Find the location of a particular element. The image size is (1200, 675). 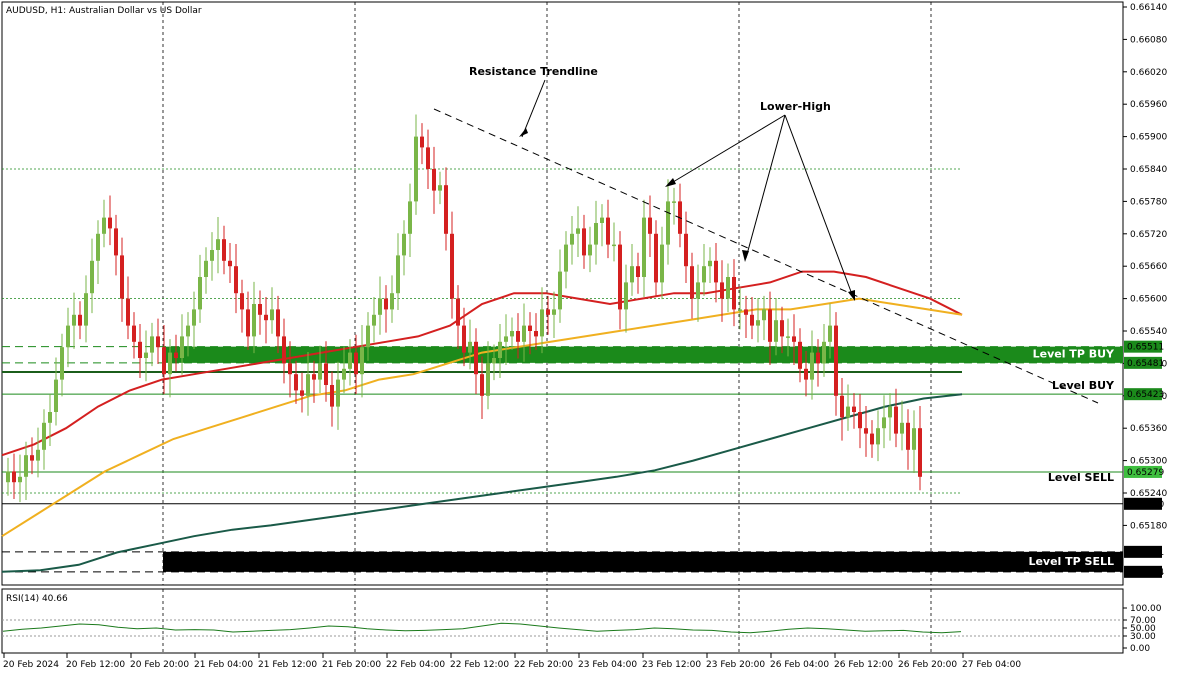

price-tag-label: 0.65511 is located at coordinates (1145, 348).